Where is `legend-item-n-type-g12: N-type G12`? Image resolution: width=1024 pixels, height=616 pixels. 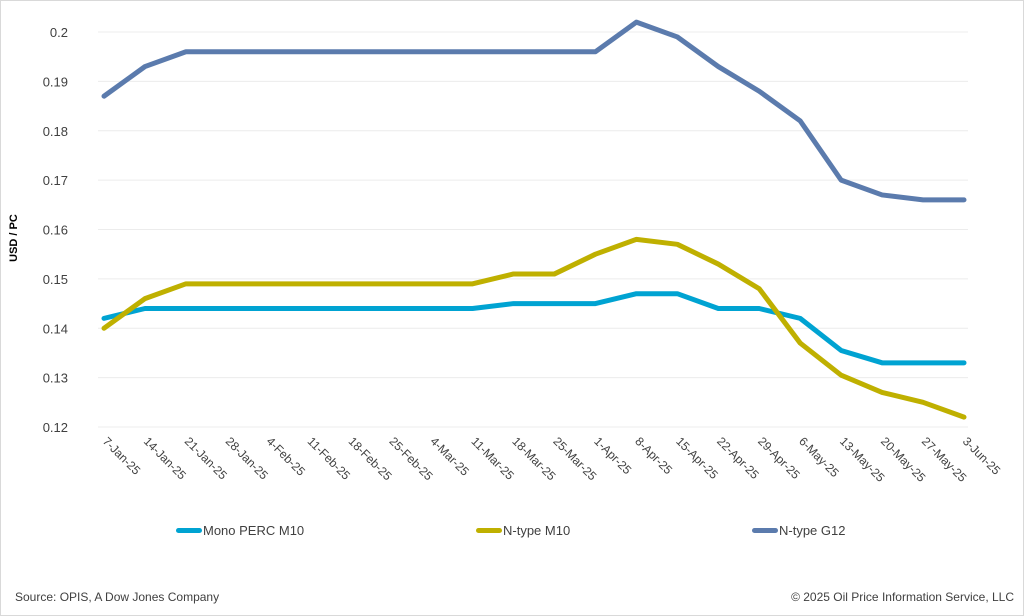
legend-item-n-type-g12: N-type G12 is located at coordinates (798, 530).